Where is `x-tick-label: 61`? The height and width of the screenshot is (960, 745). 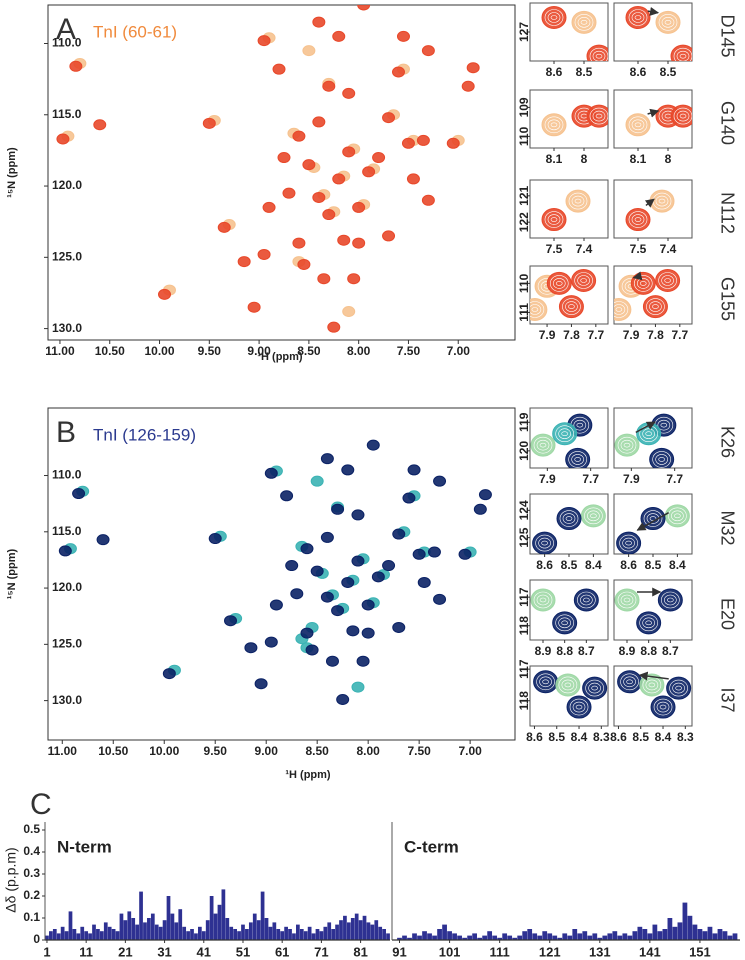
x-tick-label: 61 is located at coordinates (282, 951).